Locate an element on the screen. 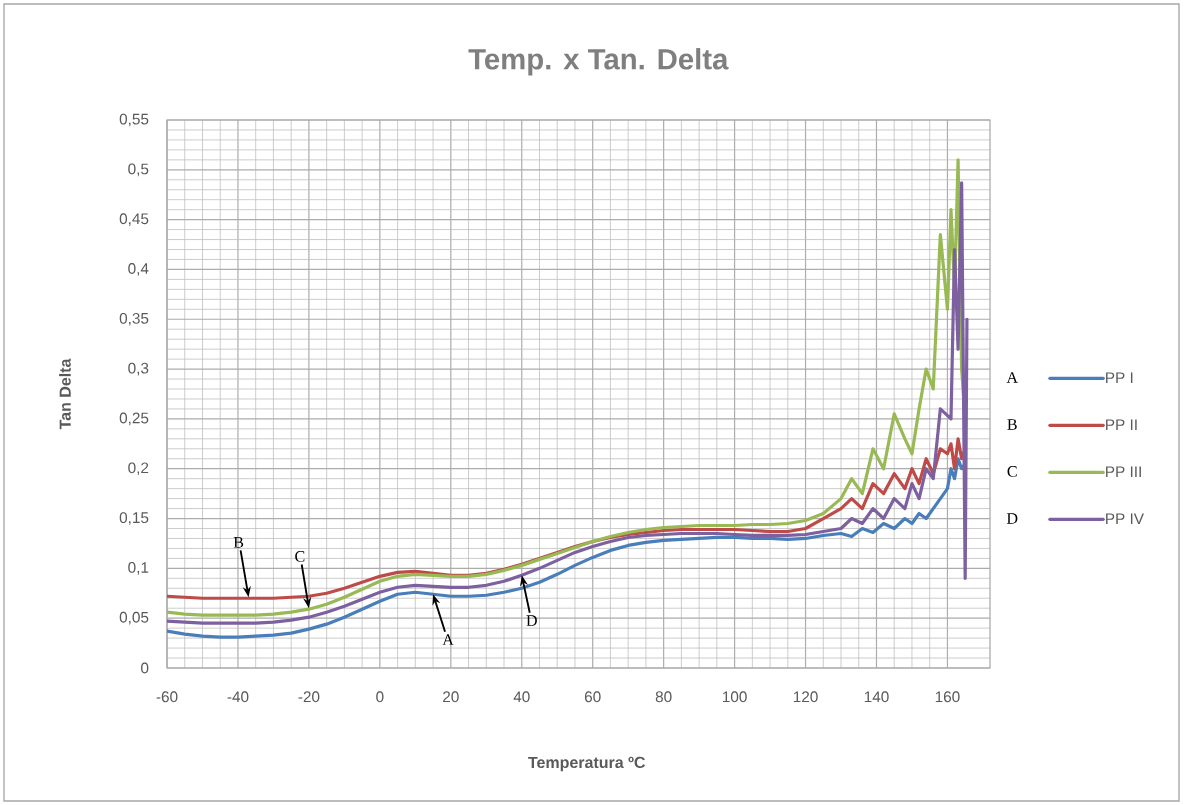  legend-label: PP IV is located at coordinates (1125, 518).